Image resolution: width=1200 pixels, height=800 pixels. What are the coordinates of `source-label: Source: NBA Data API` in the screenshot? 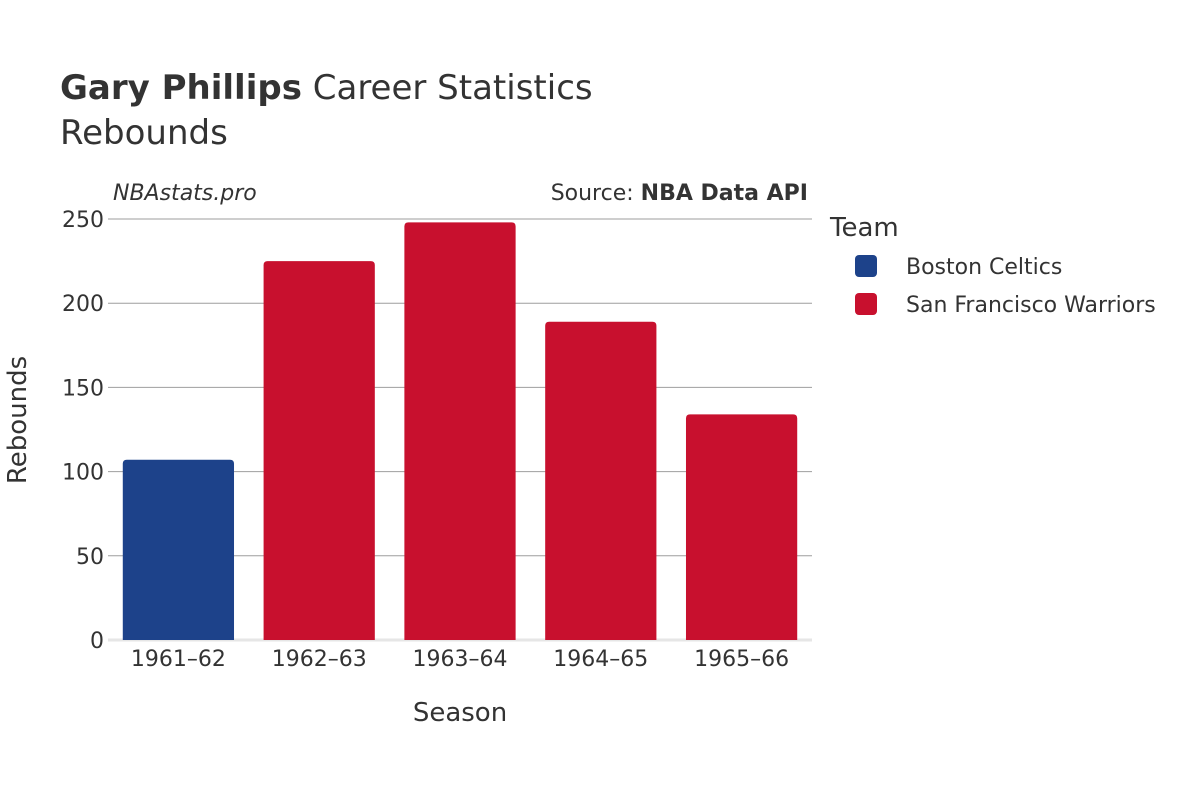 It's located at (679, 193).